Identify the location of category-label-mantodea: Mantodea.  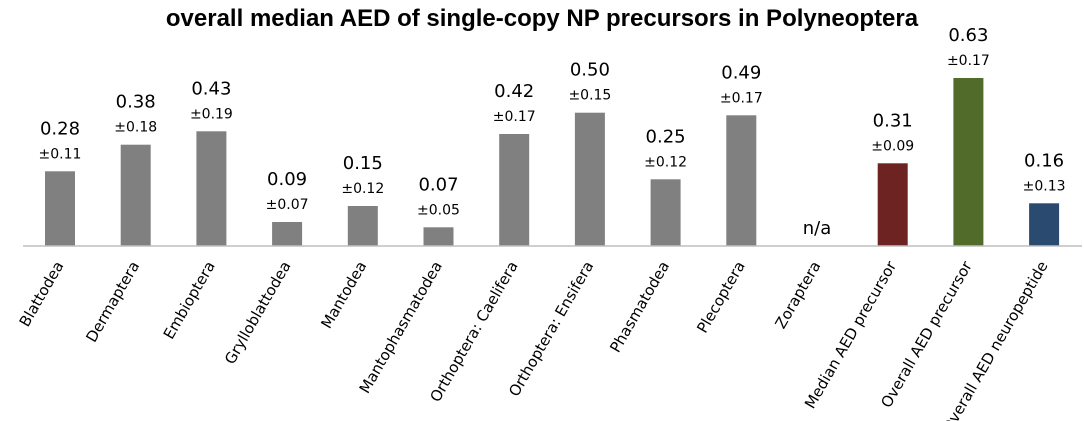
(343, 295).